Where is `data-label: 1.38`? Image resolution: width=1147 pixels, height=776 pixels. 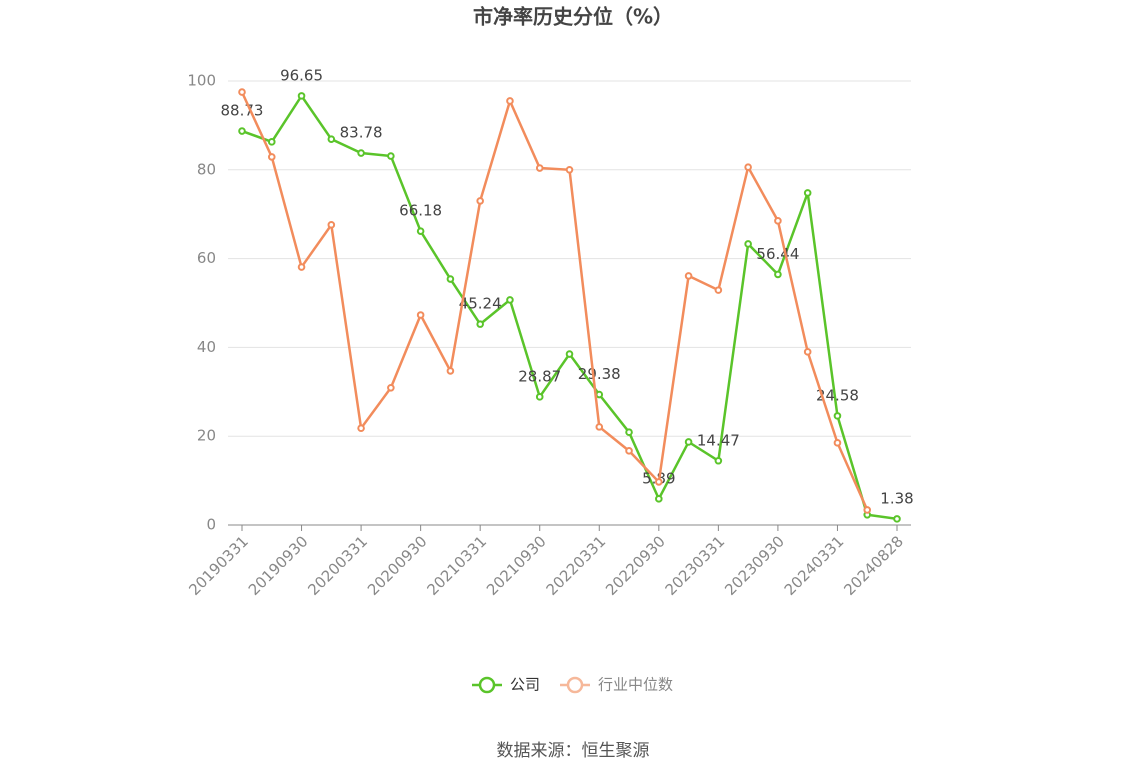
data-label: 1.38 is located at coordinates (896, 498).